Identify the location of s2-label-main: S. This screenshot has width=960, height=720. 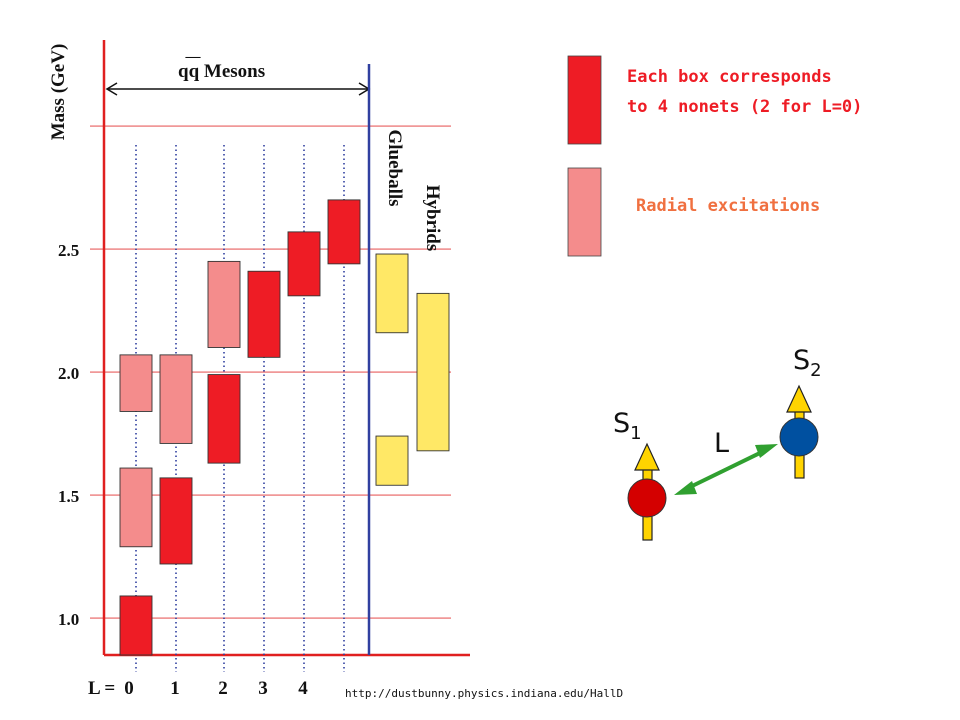
(801, 360).